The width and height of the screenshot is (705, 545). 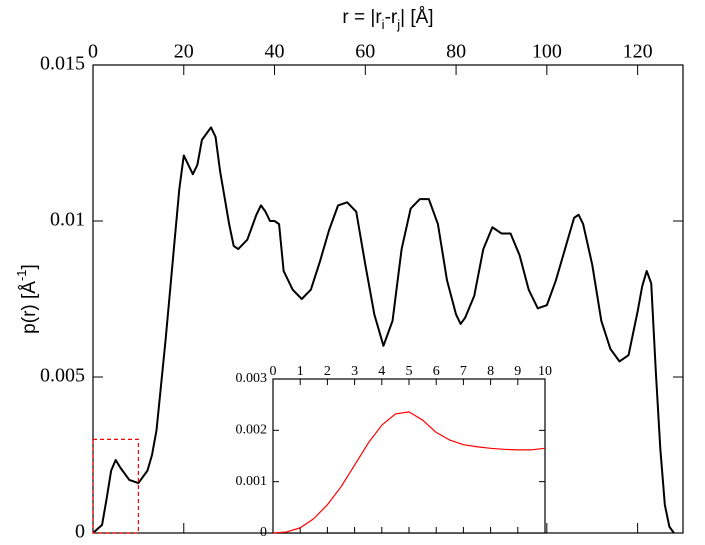 What do you see at coordinates (327, 371) in the screenshot?
I see `x-tick-label: 2` at bounding box center [327, 371].